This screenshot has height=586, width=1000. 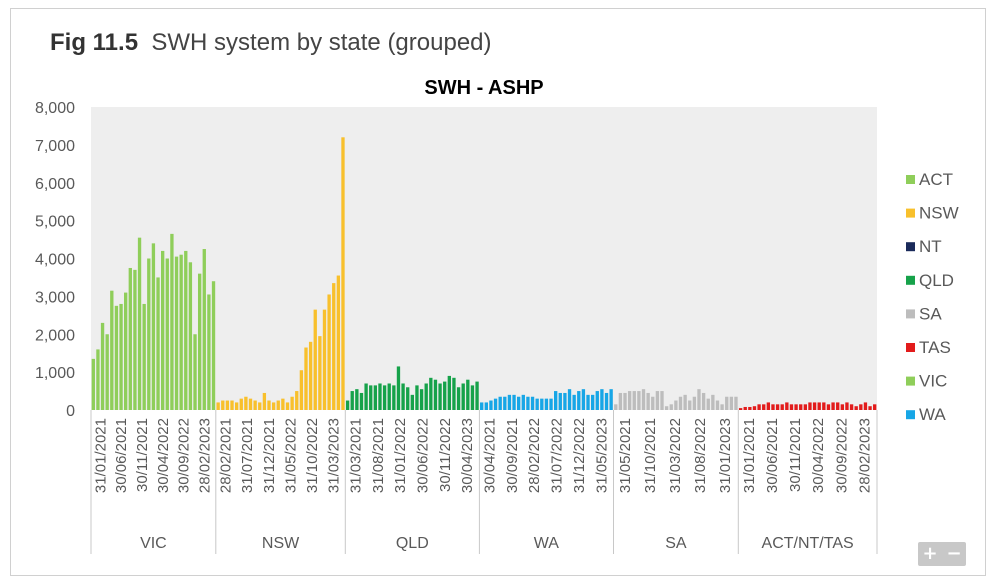 I want to click on x-group-label: SA, so click(x=676, y=543).